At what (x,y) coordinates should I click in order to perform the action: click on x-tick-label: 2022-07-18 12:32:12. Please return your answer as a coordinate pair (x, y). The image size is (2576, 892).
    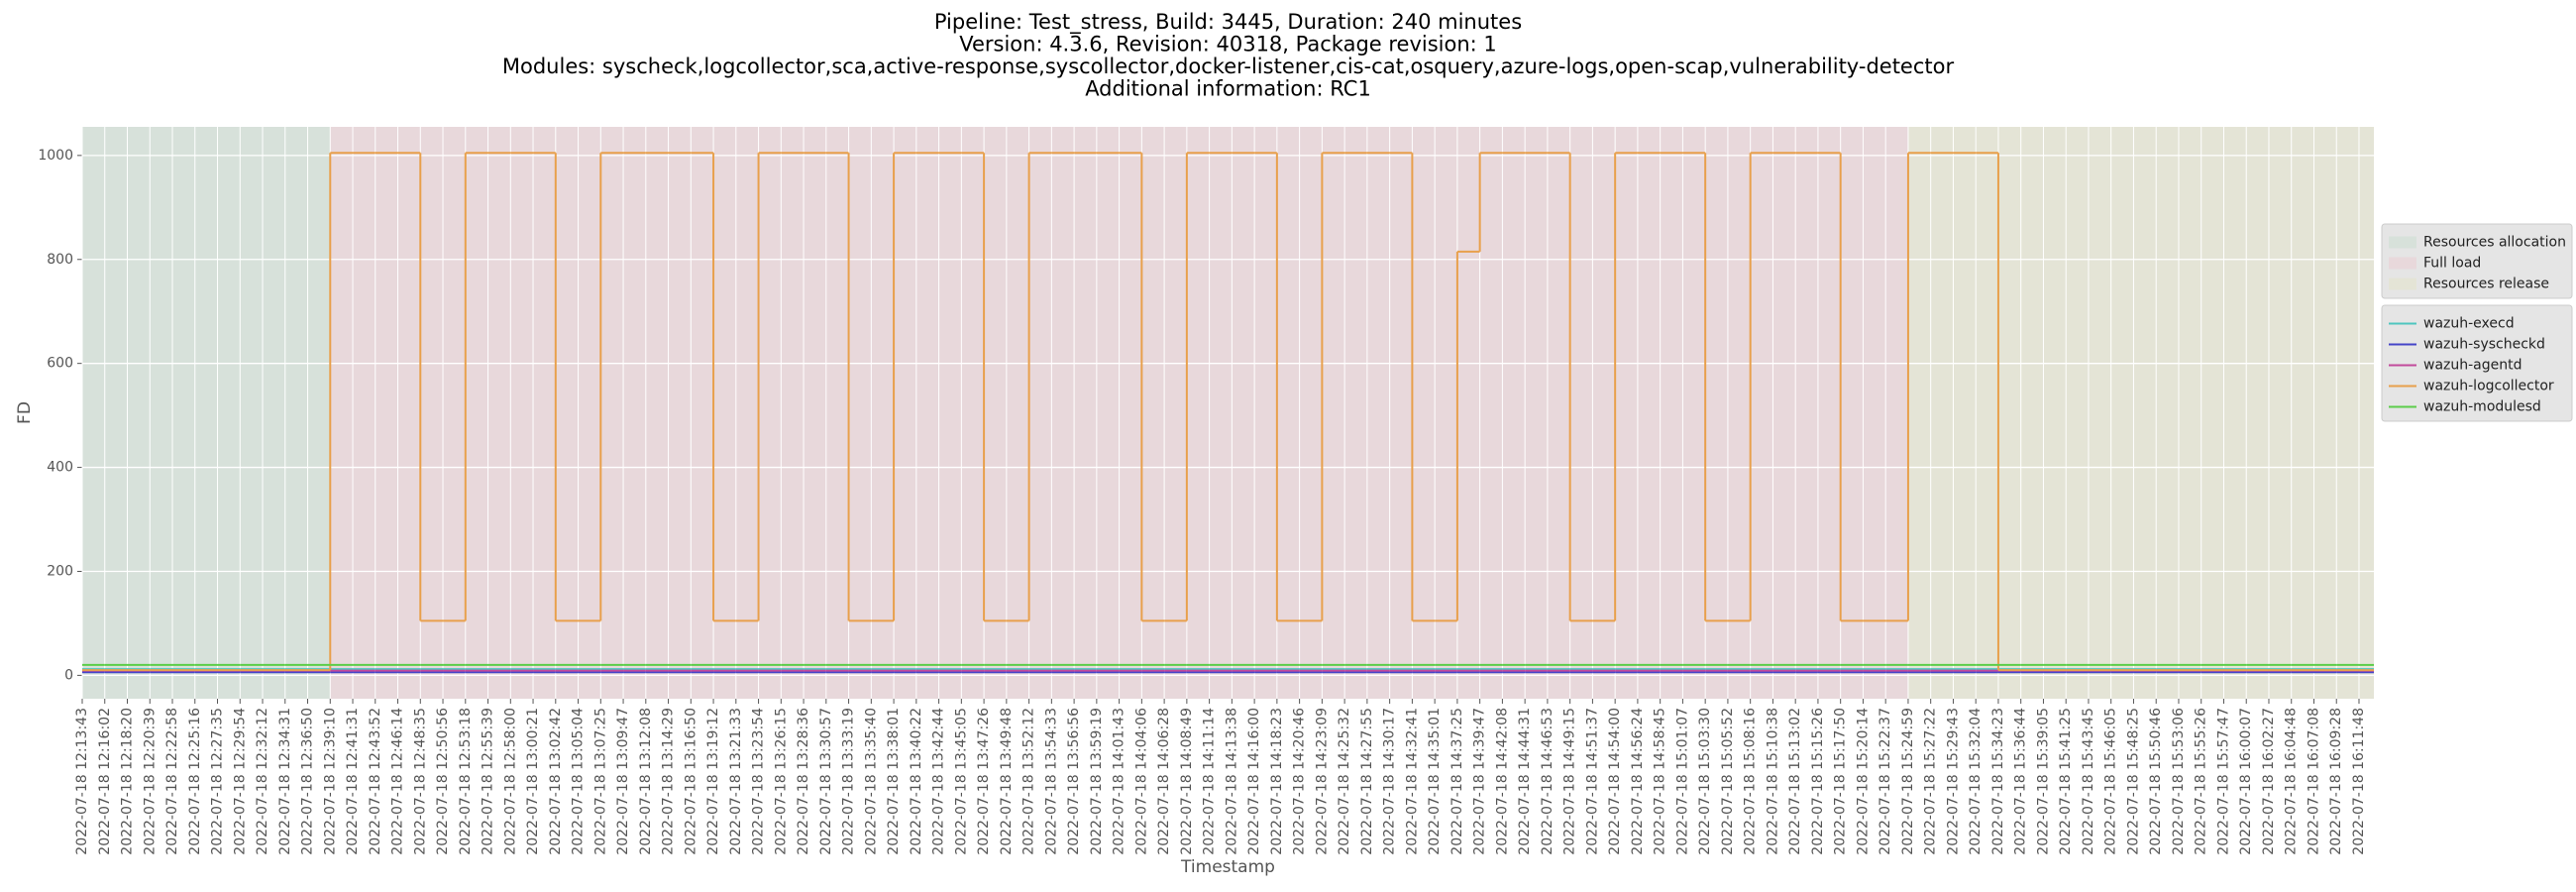
    Looking at the image, I should click on (262, 782).